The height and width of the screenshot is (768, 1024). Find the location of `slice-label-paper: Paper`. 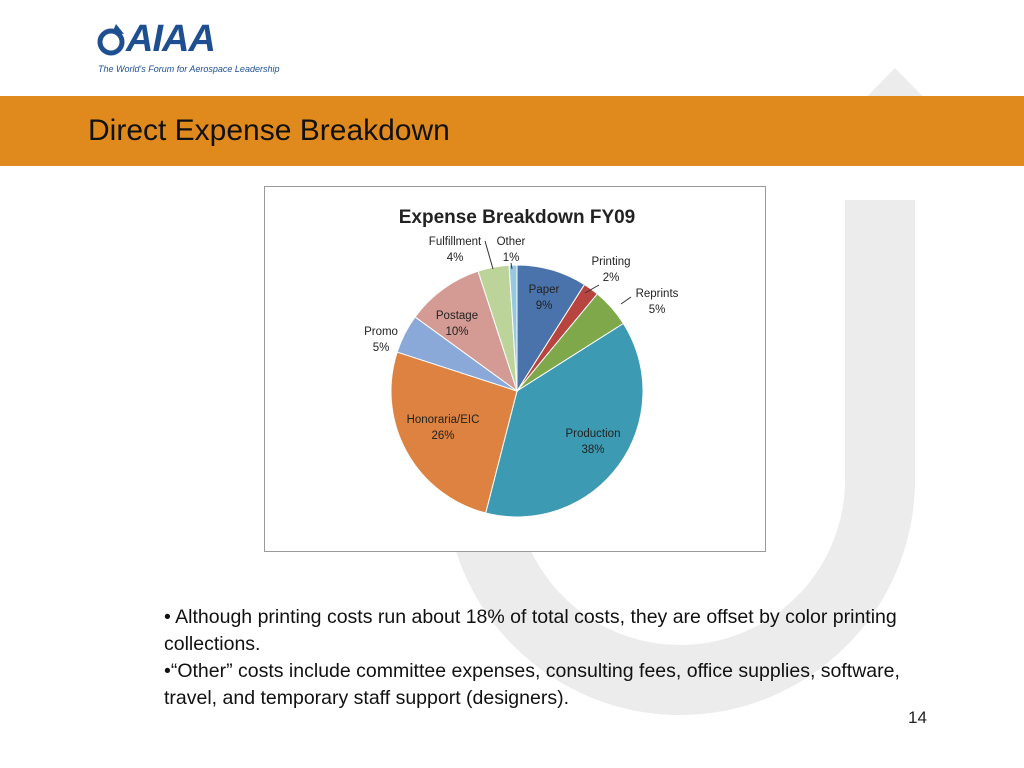

slice-label-paper: Paper is located at coordinates (544, 290).